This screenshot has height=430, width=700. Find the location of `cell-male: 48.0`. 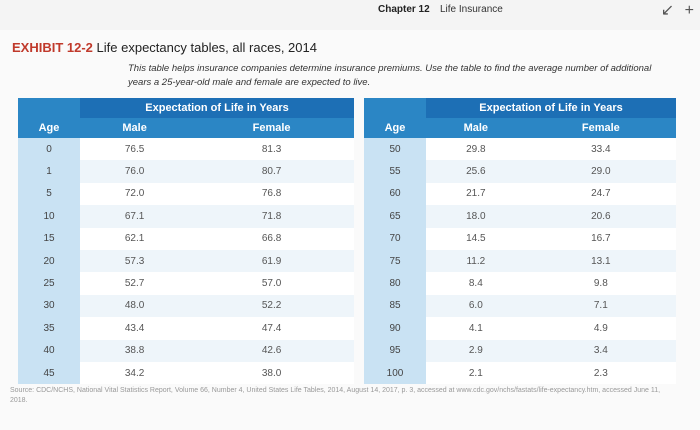

cell-male: 48.0 is located at coordinates (135, 306).